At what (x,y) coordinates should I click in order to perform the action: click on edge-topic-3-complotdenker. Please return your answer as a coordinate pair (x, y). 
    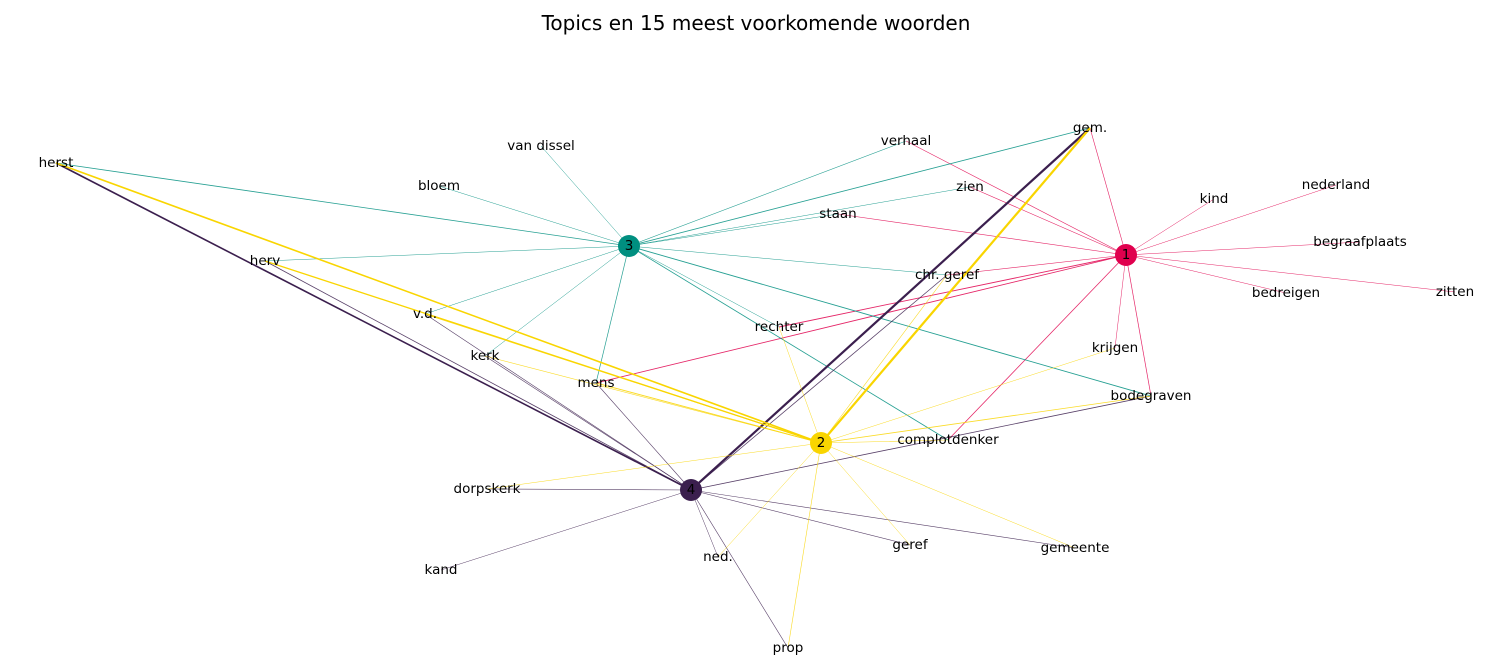
    Looking at the image, I should click on (788, 343).